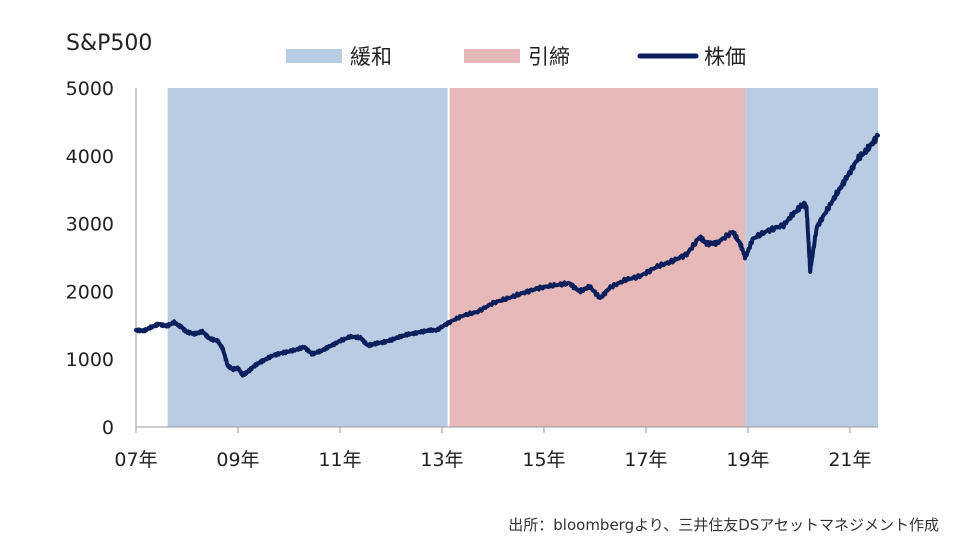 The width and height of the screenshot is (960, 540). Describe the element at coordinates (371, 57) in the screenshot. I see `legend-label-easing: 緩和` at that location.